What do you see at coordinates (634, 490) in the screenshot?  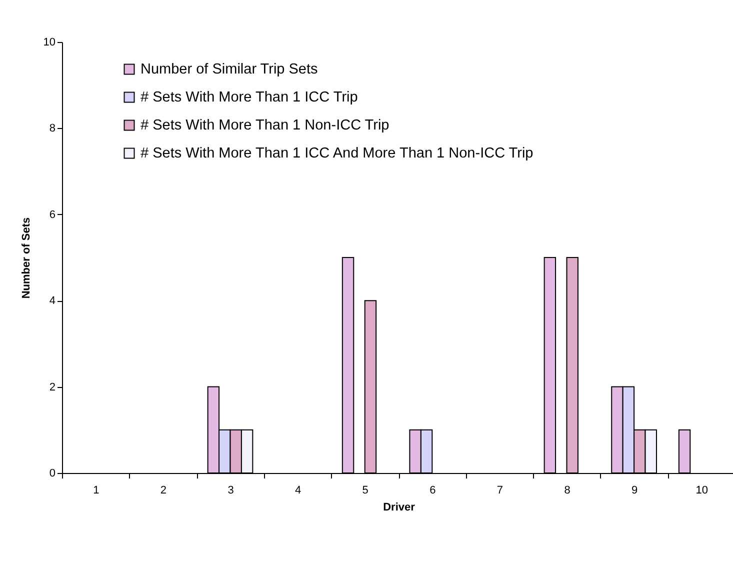 I see `x-tick-label: 9` at bounding box center [634, 490].